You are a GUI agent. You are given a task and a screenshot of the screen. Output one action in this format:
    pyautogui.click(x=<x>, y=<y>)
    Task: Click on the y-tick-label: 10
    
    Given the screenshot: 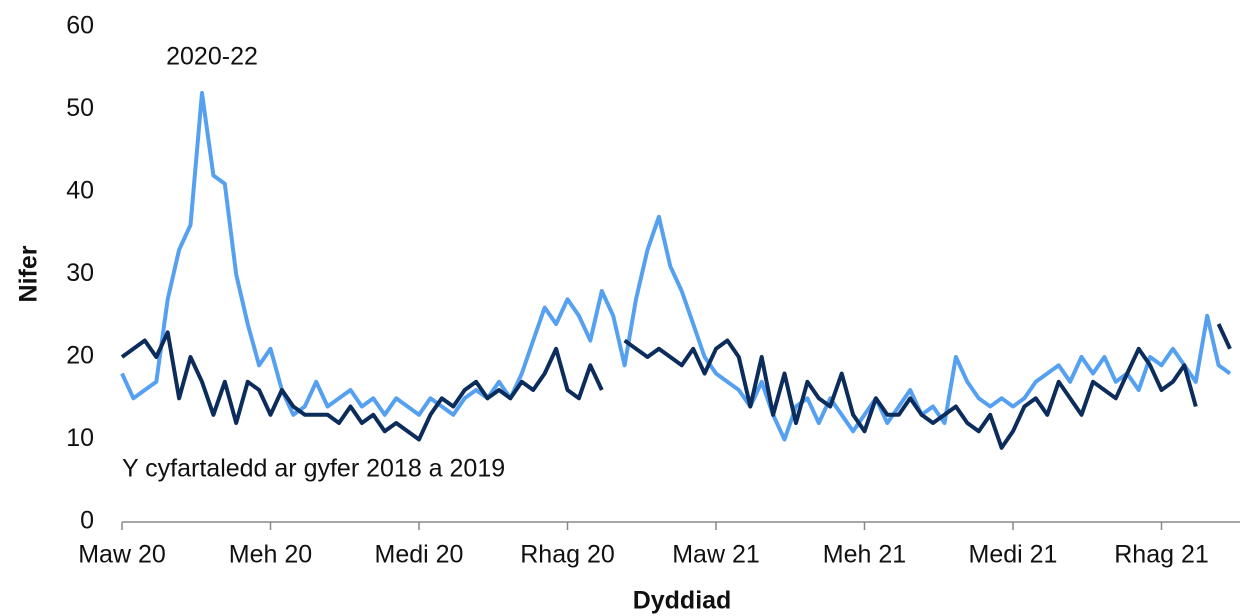 What is the action you would take?
    pyautogui.click(x=80, y=438)
    